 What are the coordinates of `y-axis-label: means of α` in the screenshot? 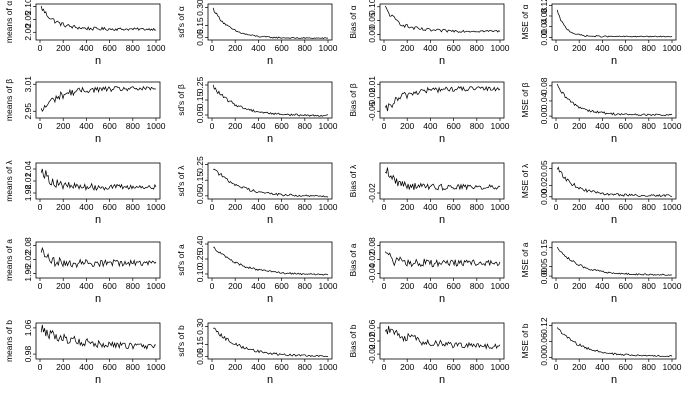 It's located at (9, 22).